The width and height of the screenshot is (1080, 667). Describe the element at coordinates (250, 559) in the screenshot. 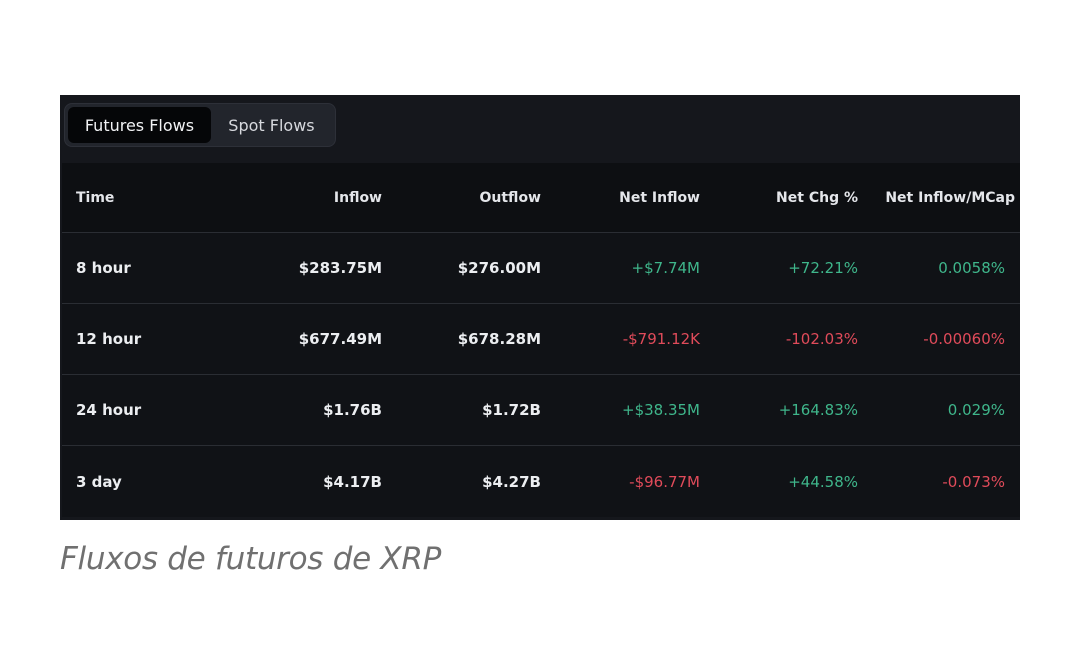

I see `image-caption: Fluxos de futuros de XRP` at that location.